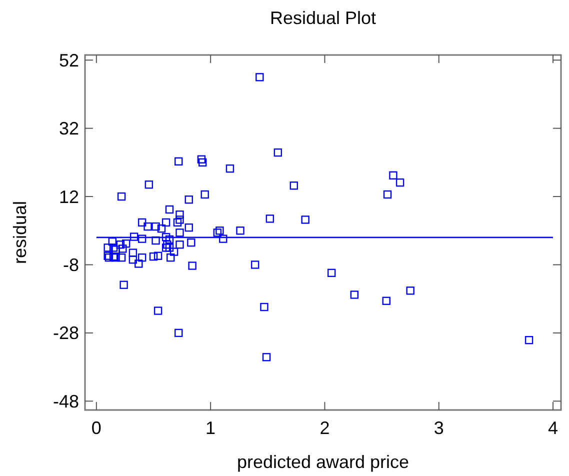 This screenshot has width=569, height=476. I want to click on chart-title: Residual Plot, so click(323, 18).